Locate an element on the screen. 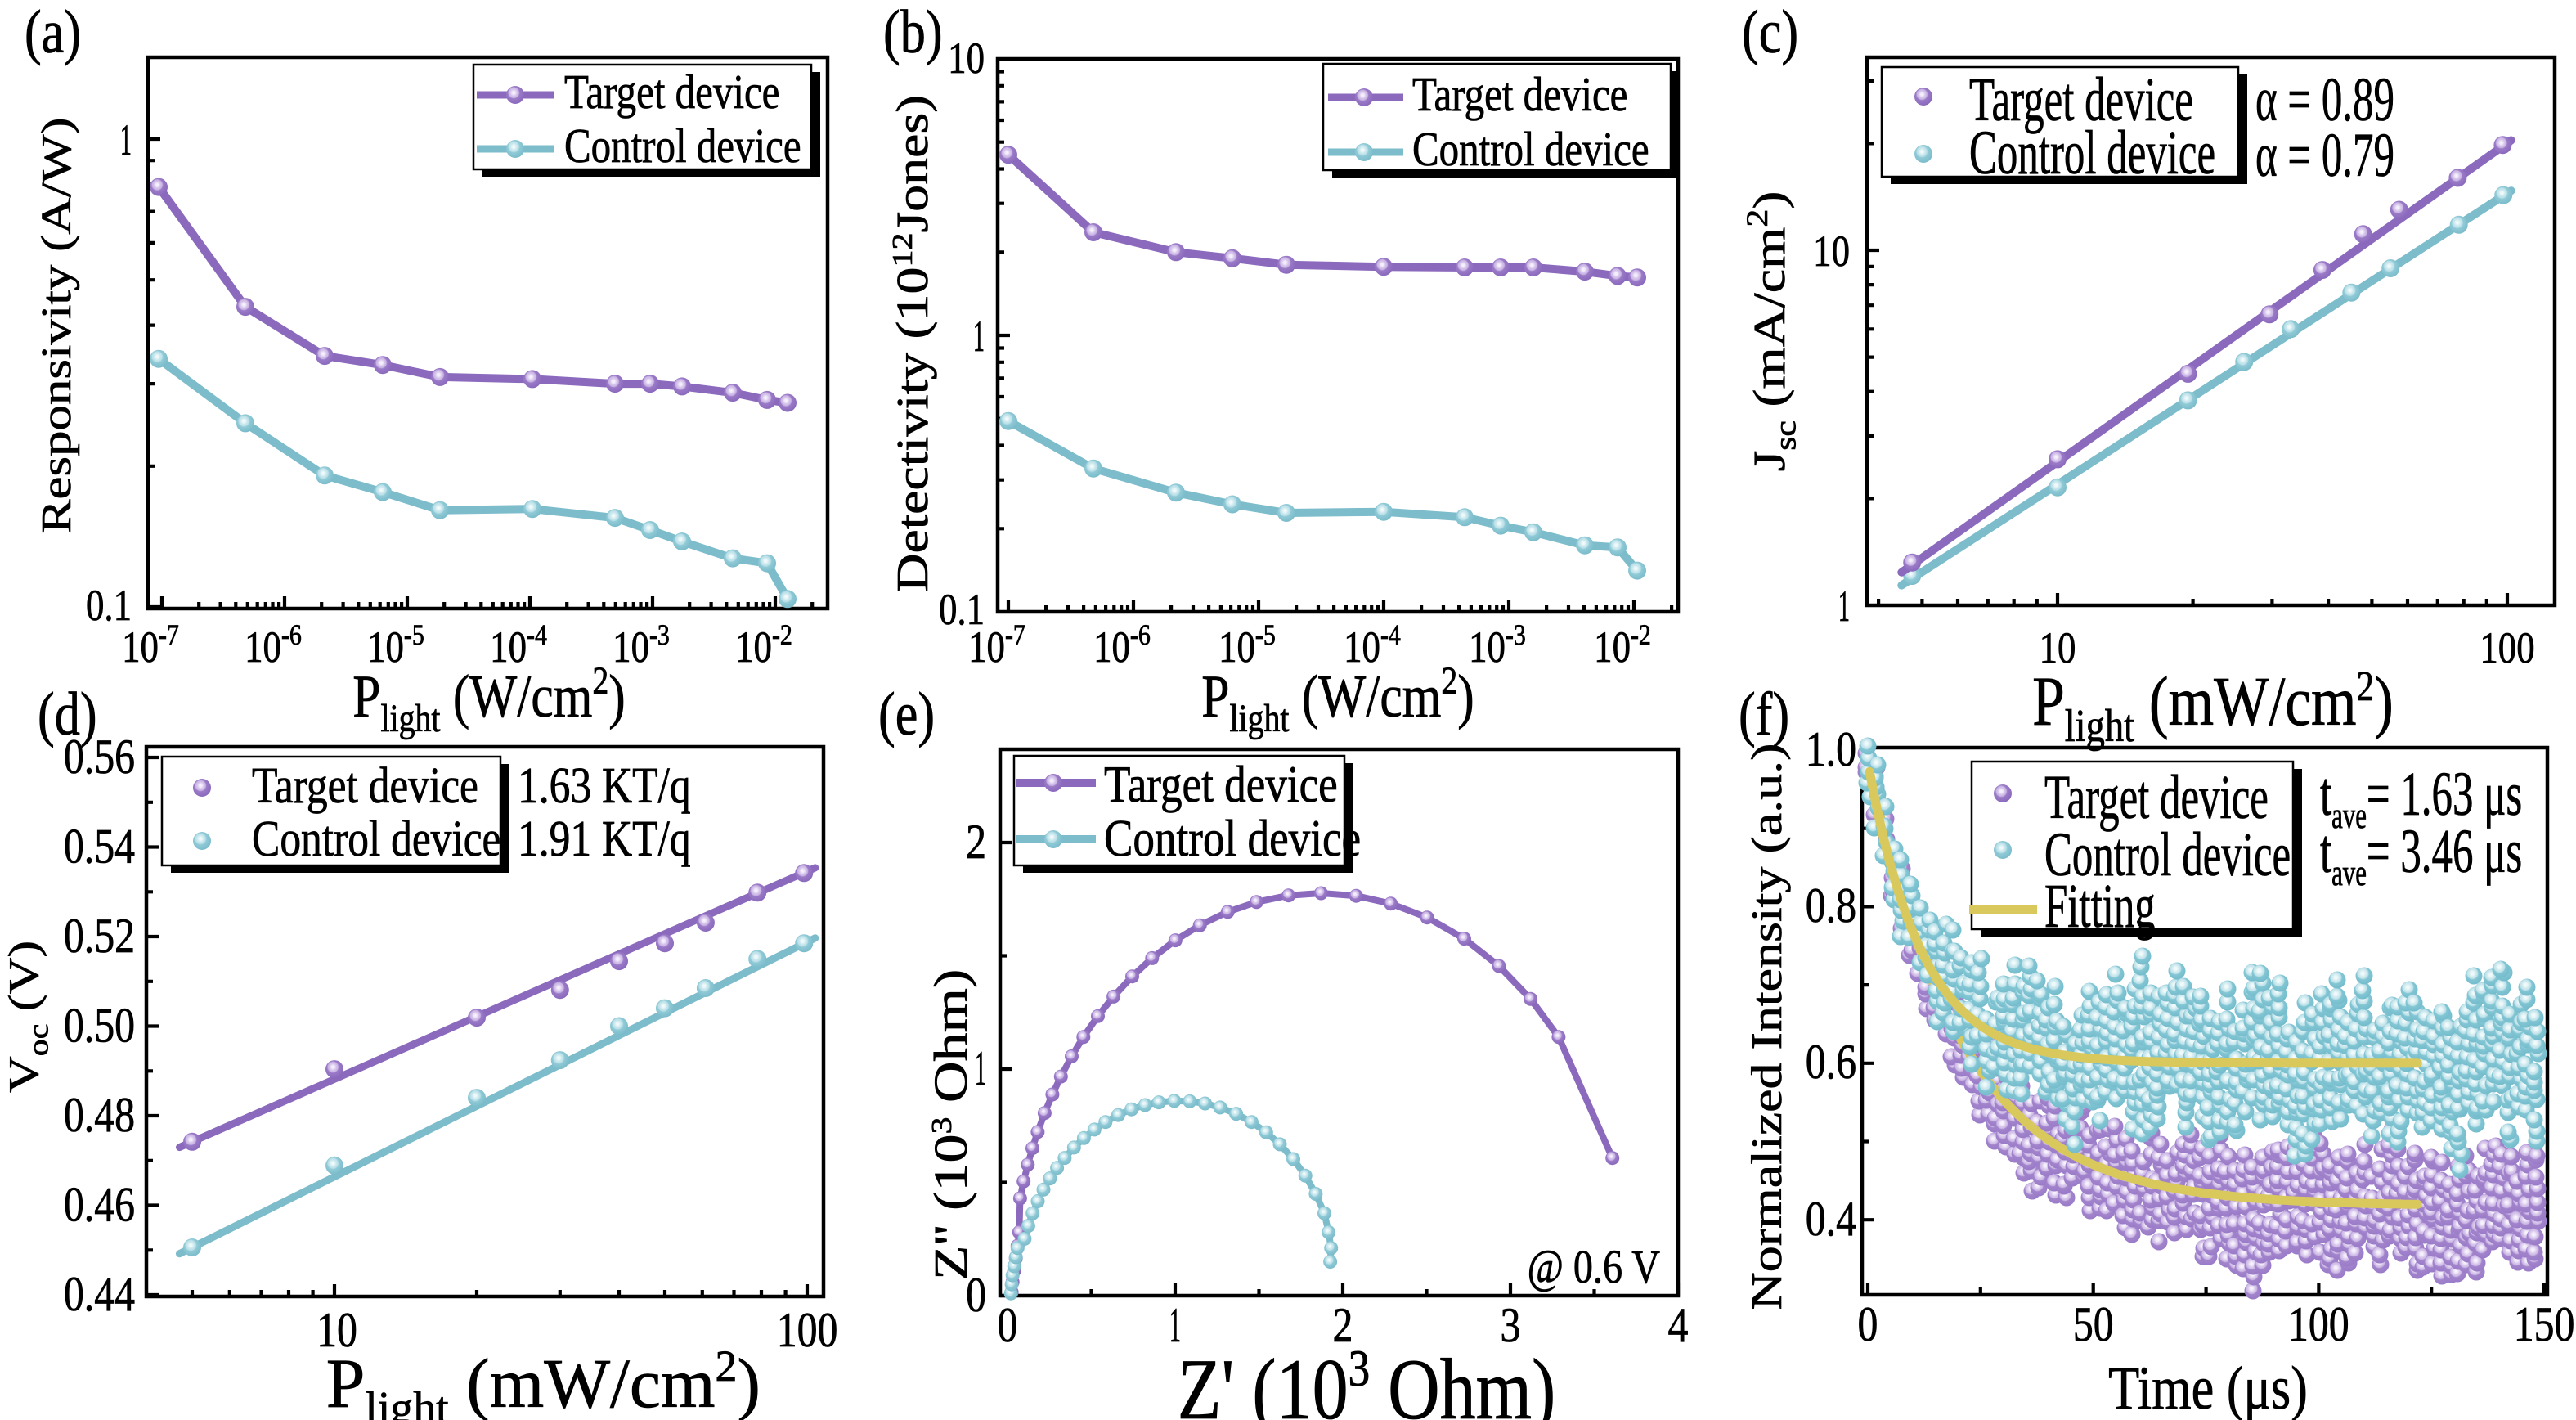 This screenshot has height=1420, width=2576. svg-text: 10-7 is located at coordinates (151, 646).